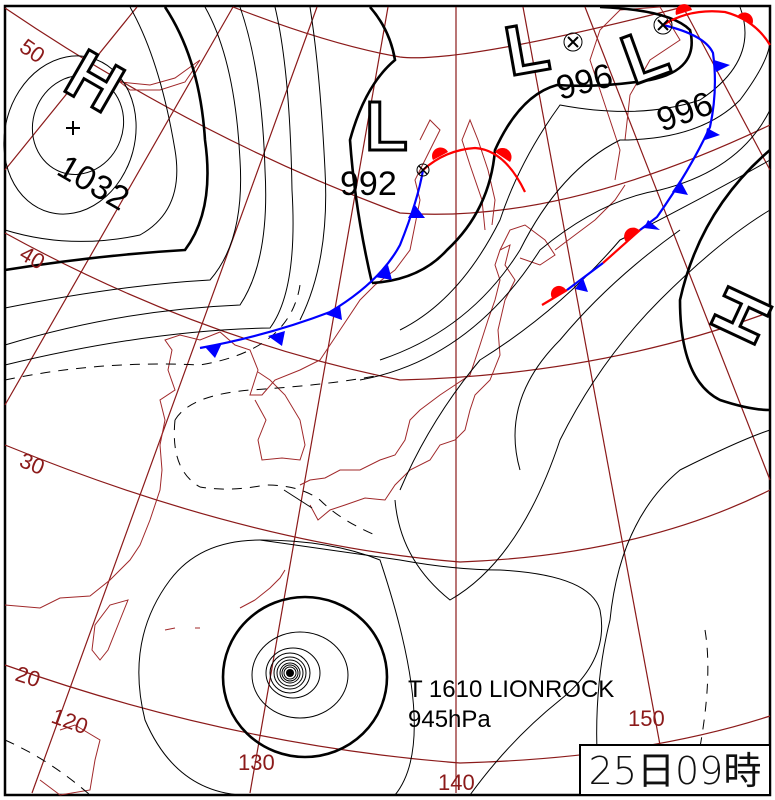 This screenshot has height=800, width=775. I want to click on coastline-hokkaido, so click(527, 245).